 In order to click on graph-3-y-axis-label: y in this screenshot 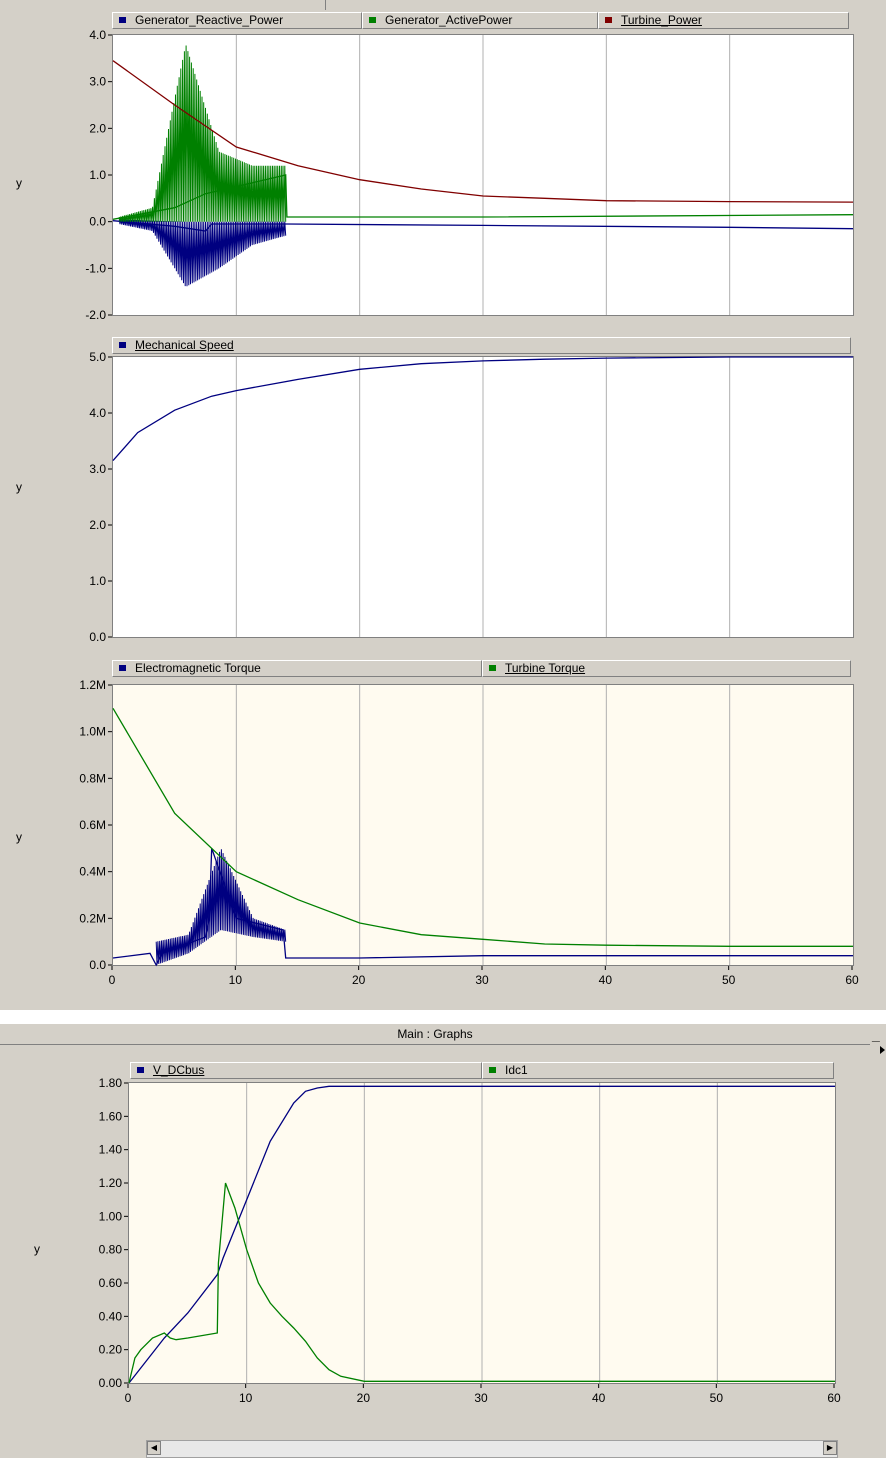, I will do `click(19, 837)`.